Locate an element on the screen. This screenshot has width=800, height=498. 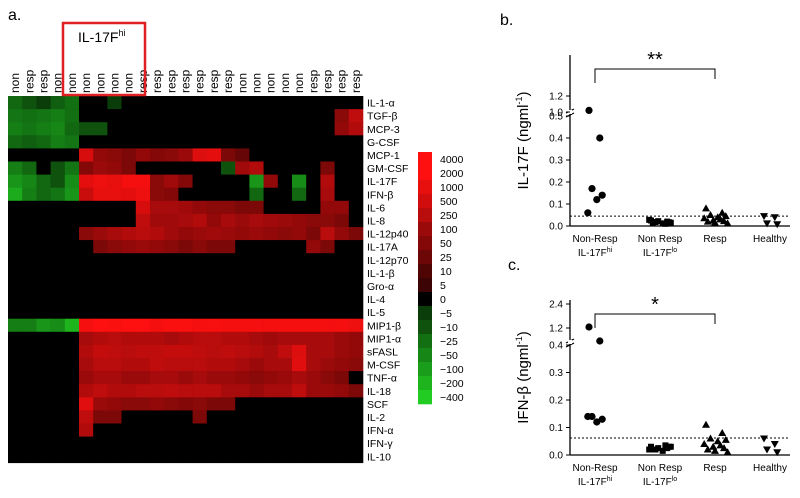
il17f-hi-highlight-box is located at coordinates (104, 59).